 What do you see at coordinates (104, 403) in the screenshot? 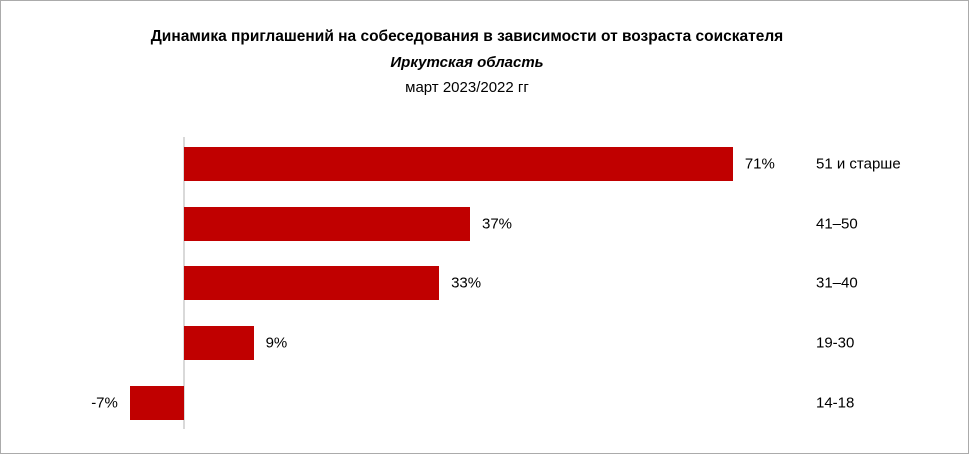
I see `value-label: -7%` at bounding box center [104, 403].